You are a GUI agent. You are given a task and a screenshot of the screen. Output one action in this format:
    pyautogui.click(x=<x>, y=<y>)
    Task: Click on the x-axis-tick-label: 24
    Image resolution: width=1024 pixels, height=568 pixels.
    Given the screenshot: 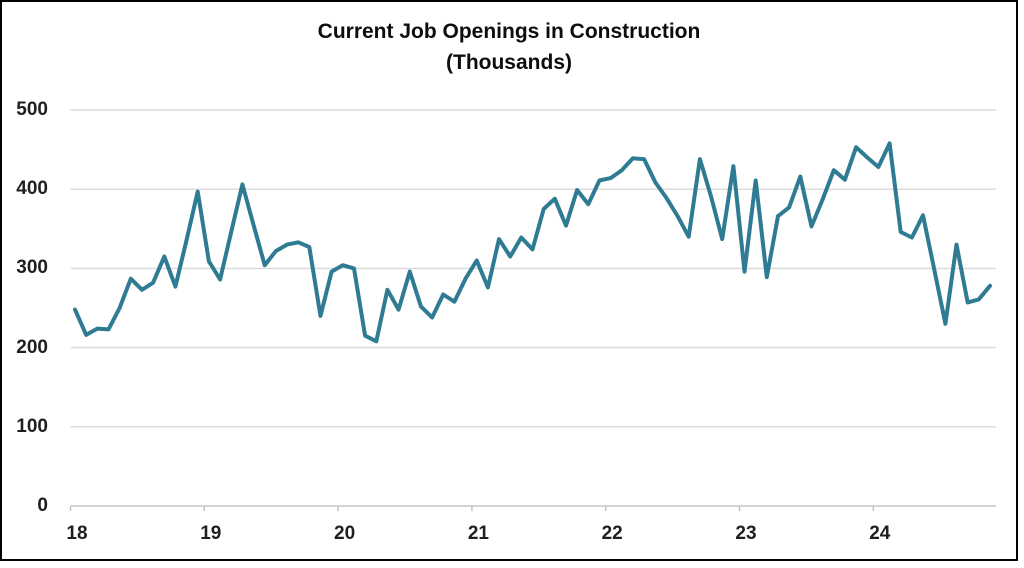 What is the action you would take?
    pyautogui.click(x=880, y=533)
    